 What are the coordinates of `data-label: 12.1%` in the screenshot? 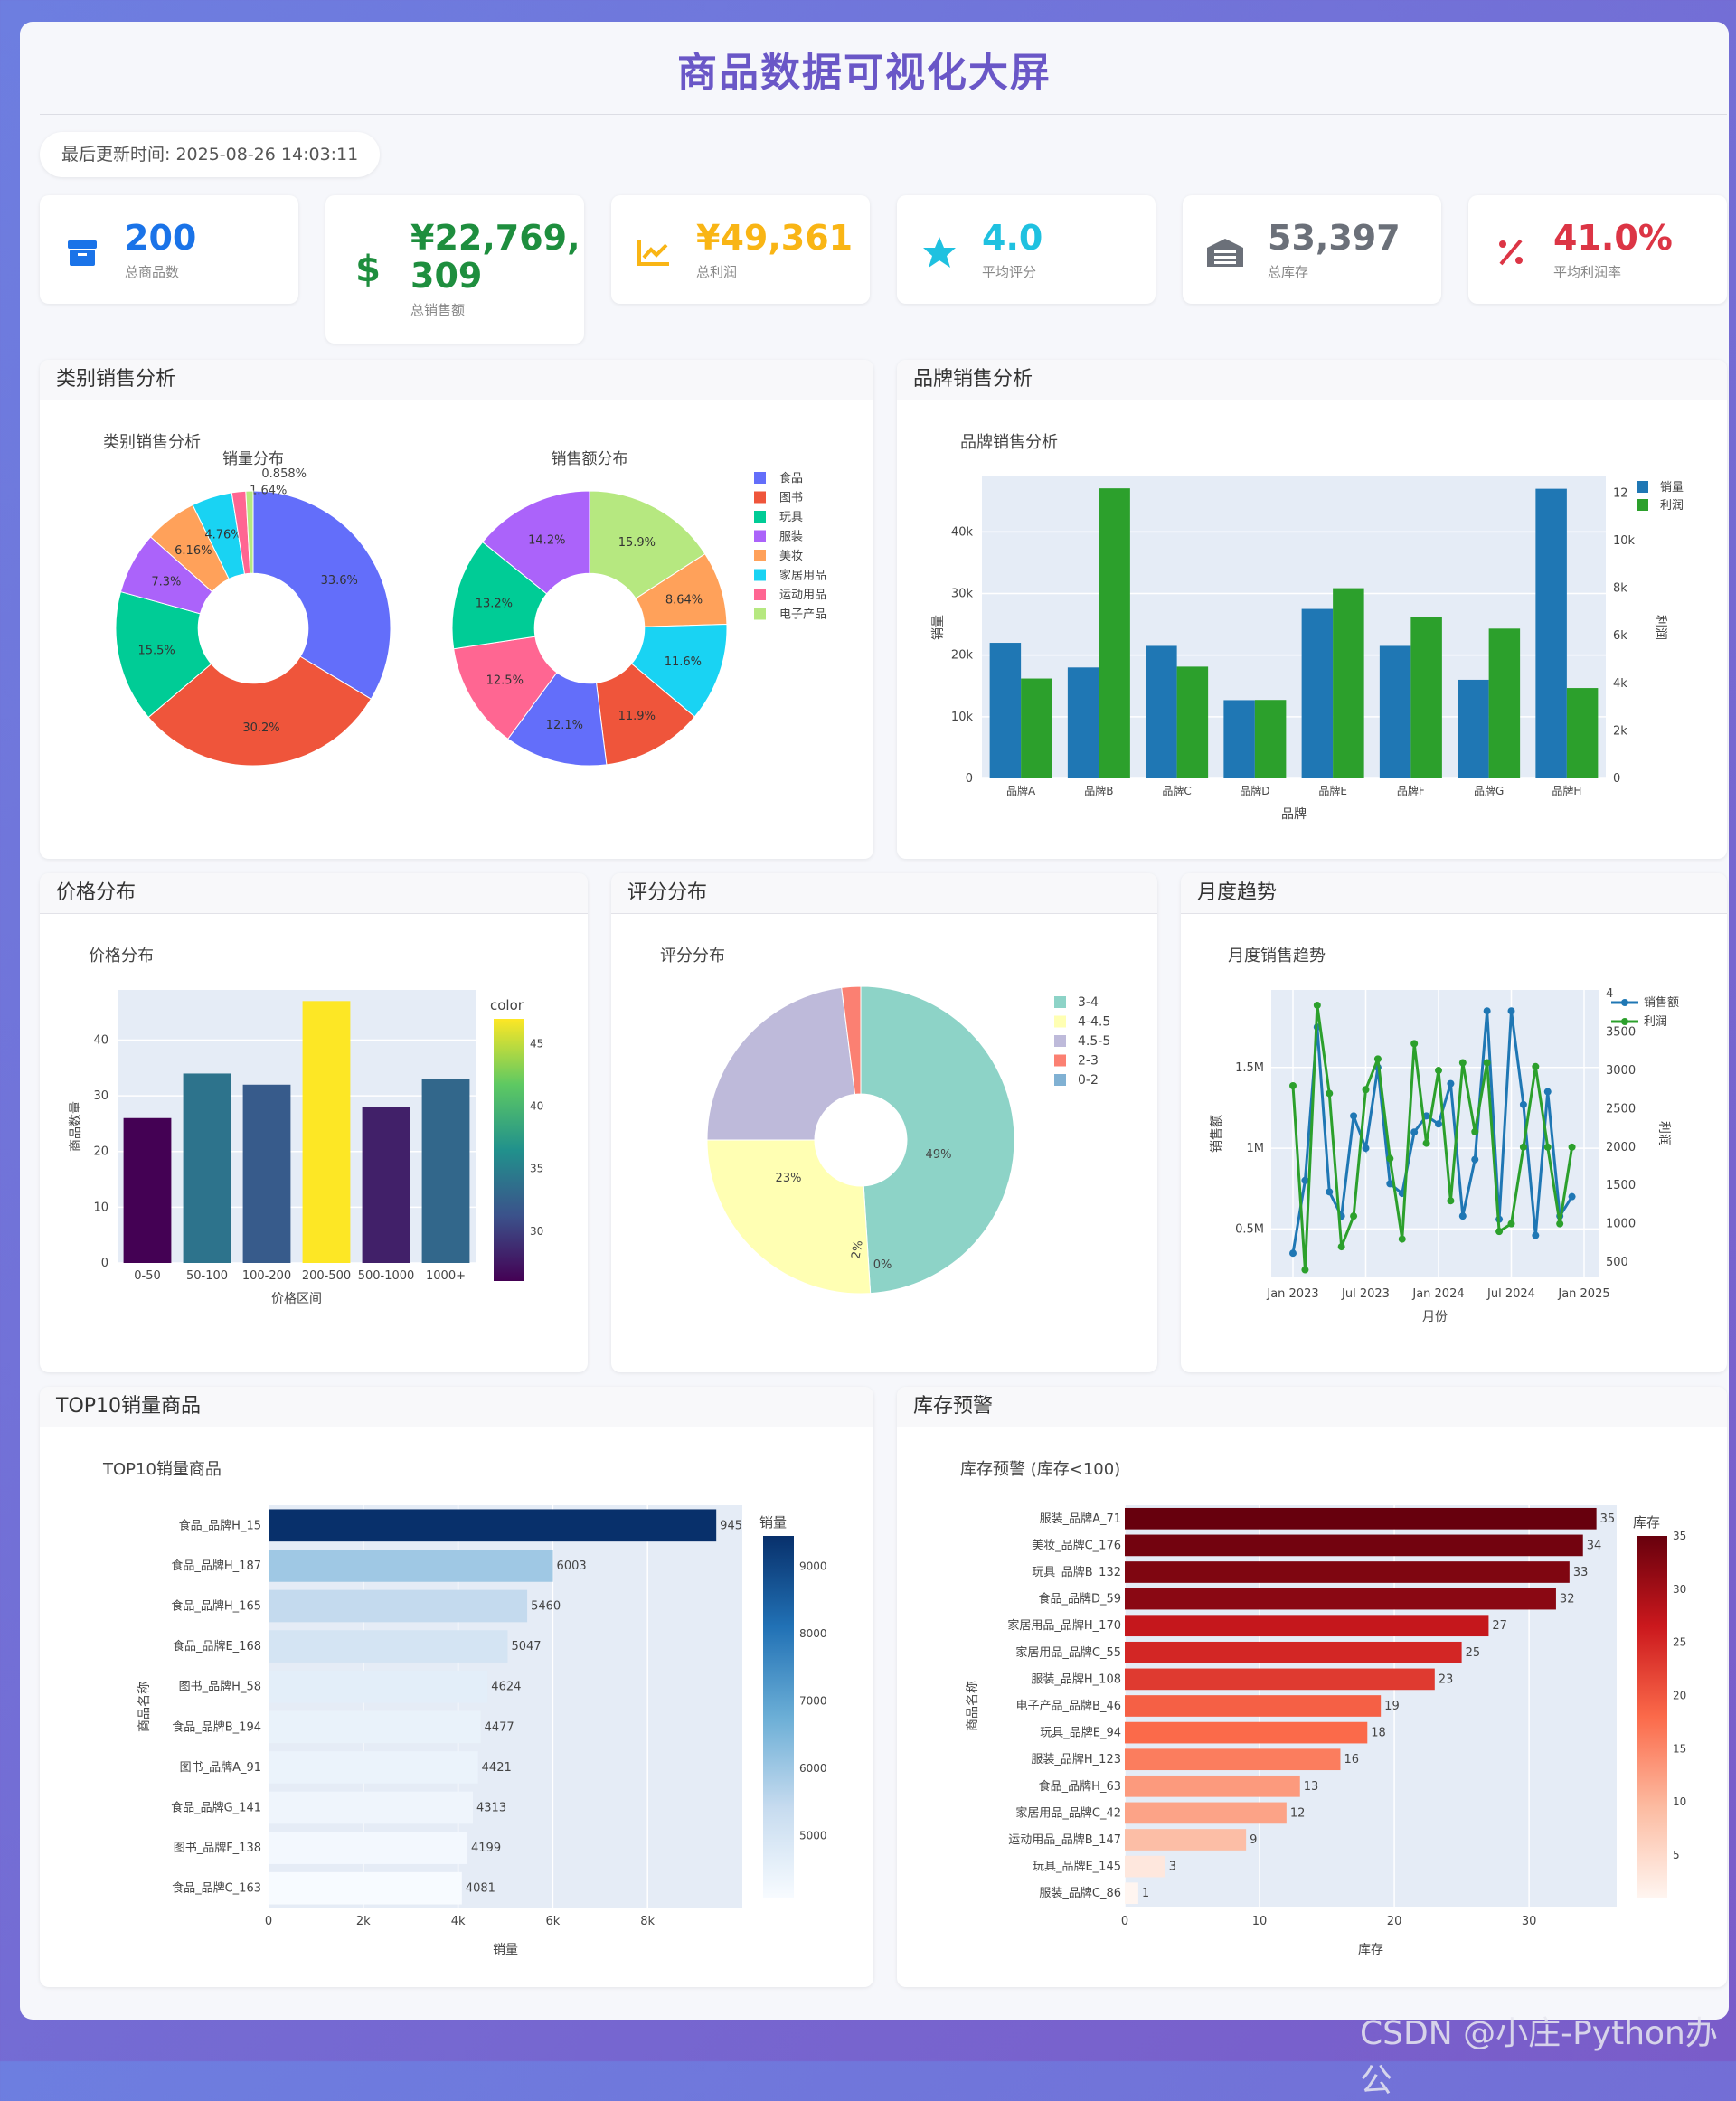 It's located at (565, 726).